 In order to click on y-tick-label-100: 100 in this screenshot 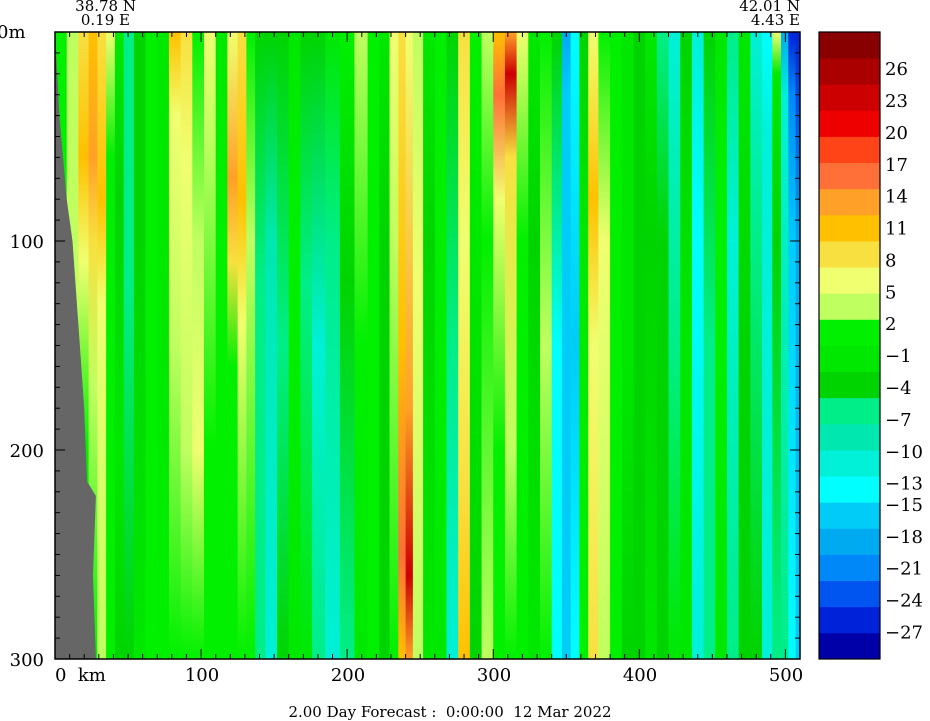, I will do `click(27, 242)`.